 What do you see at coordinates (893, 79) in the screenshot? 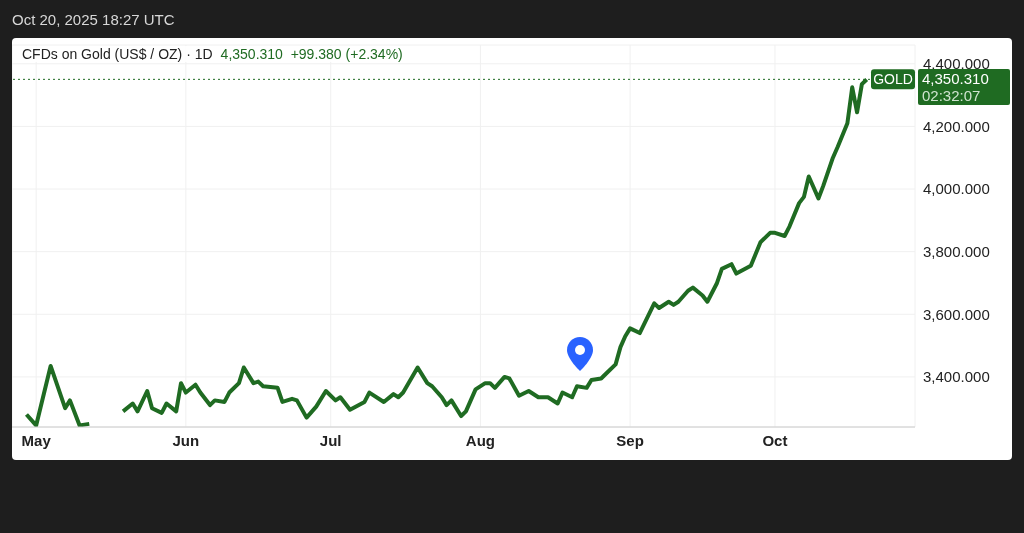
I see `ref-line-label: GOLD` at bounding box center [893, 79].